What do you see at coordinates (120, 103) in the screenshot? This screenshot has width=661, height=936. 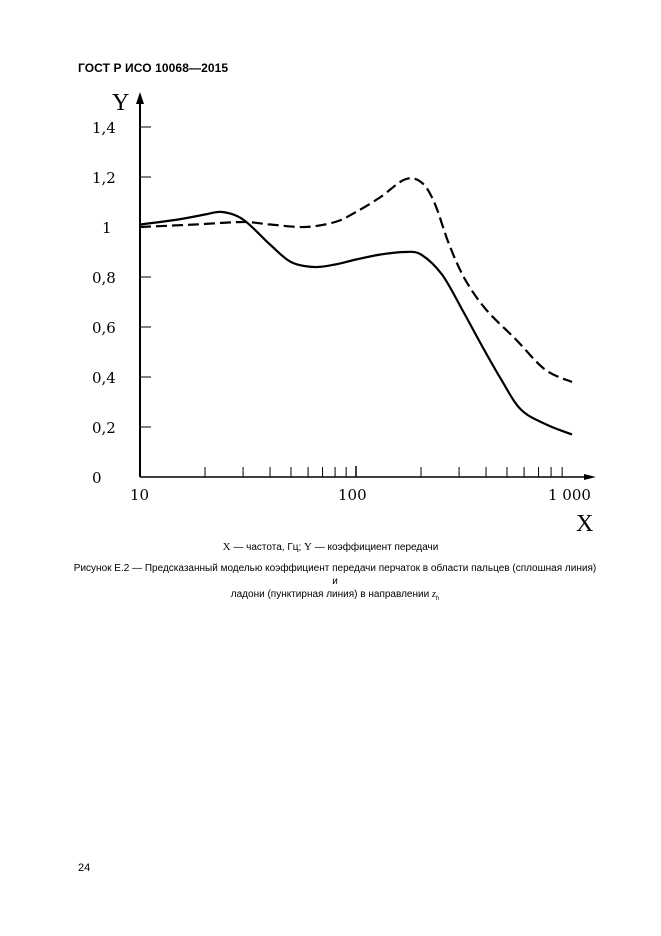 I see `y-axis-title: Y` at bounding box center [120, 103].